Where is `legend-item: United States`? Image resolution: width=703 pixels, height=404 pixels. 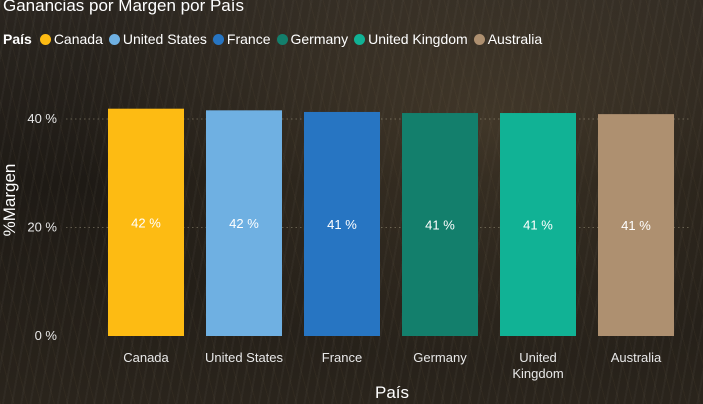 legend-item: United States is located at coordinates (157, 39).